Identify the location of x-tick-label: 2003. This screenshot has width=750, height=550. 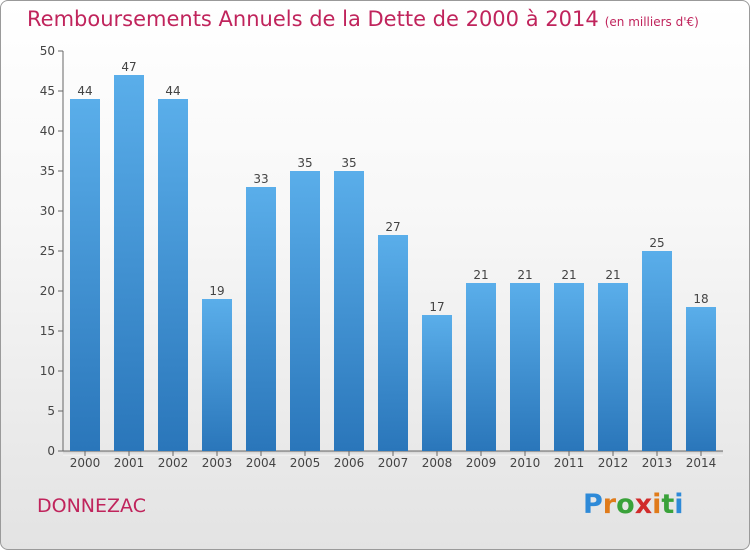
(217, 463).